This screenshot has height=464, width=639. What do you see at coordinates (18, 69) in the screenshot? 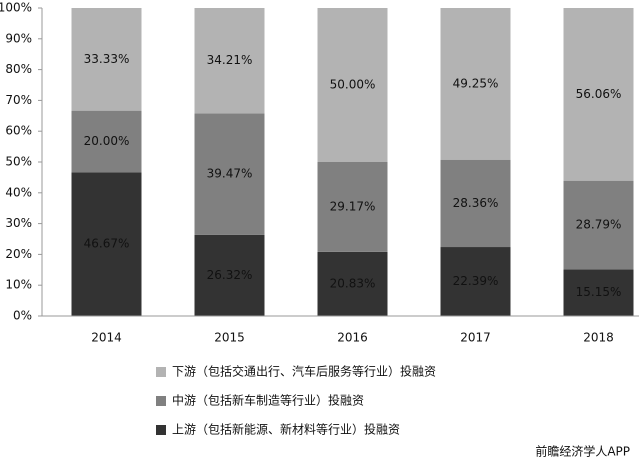
I see `y-tick-label: 80%` at bounding box center [18, 69].